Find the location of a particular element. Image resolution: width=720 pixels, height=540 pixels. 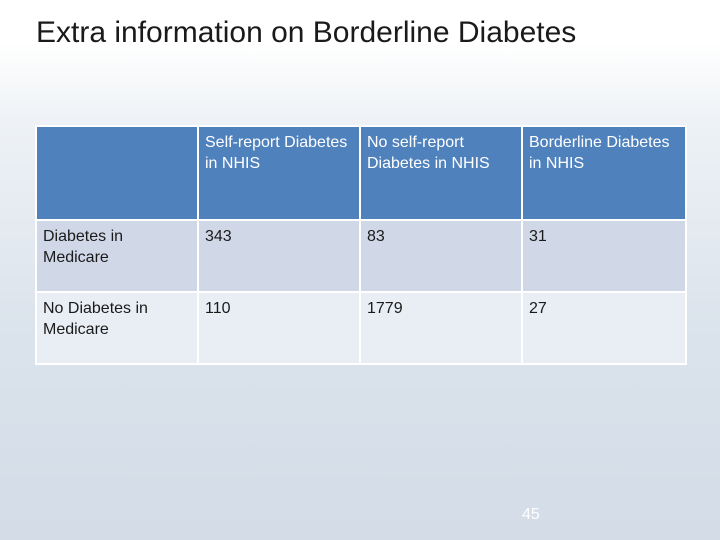

table-cell: 1779 is located at coordinates (441, 328).